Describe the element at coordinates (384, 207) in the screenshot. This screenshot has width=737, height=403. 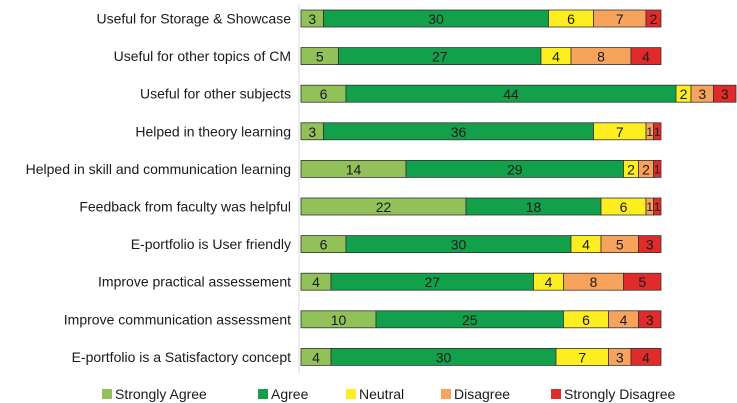
I see `data-label: 22` at that location.